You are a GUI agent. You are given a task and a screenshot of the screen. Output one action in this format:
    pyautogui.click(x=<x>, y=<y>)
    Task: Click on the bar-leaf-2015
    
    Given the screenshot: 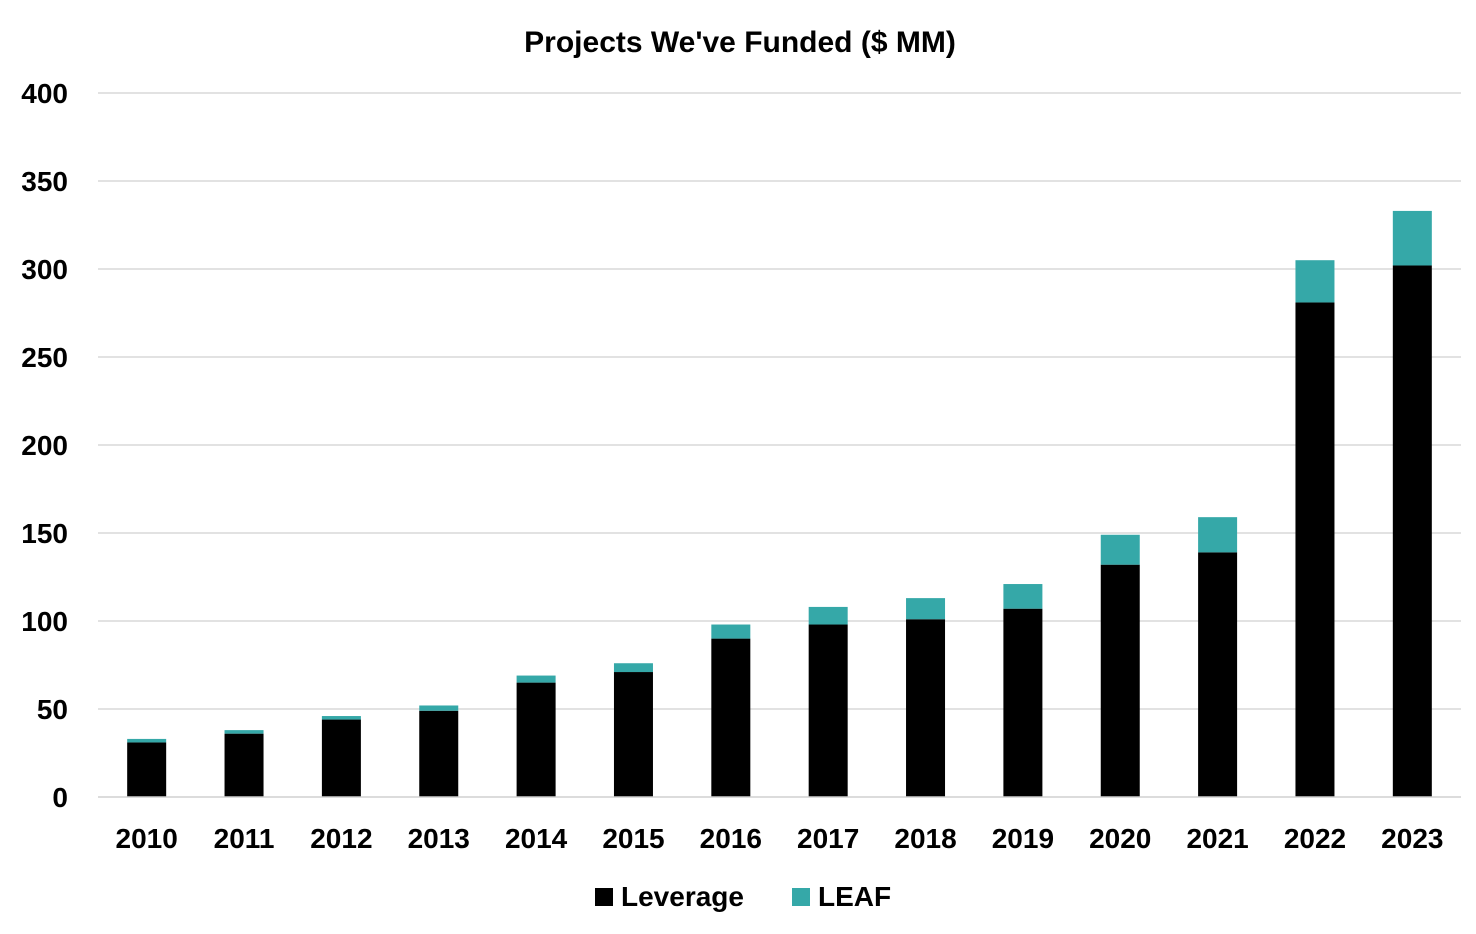 What is the action you would take?
    pyautogui.click(x=633, y=668)
    